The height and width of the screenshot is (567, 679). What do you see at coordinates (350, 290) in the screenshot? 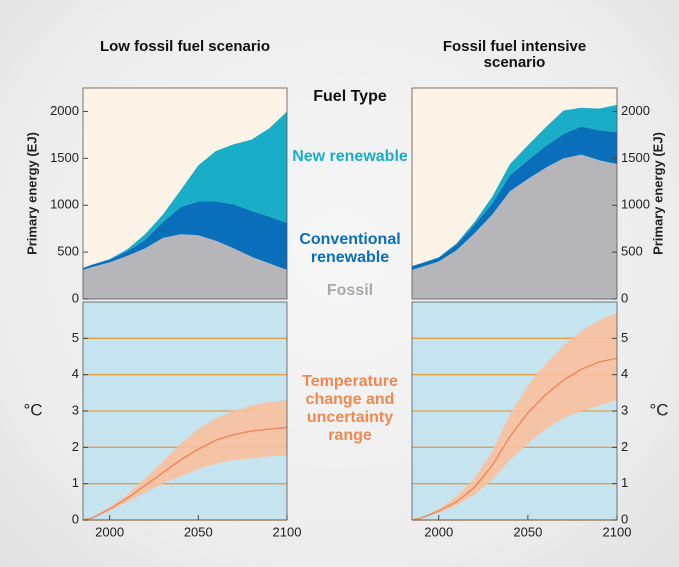
I see `legend-fossil: Fossil` at bounding box center [350, 290].